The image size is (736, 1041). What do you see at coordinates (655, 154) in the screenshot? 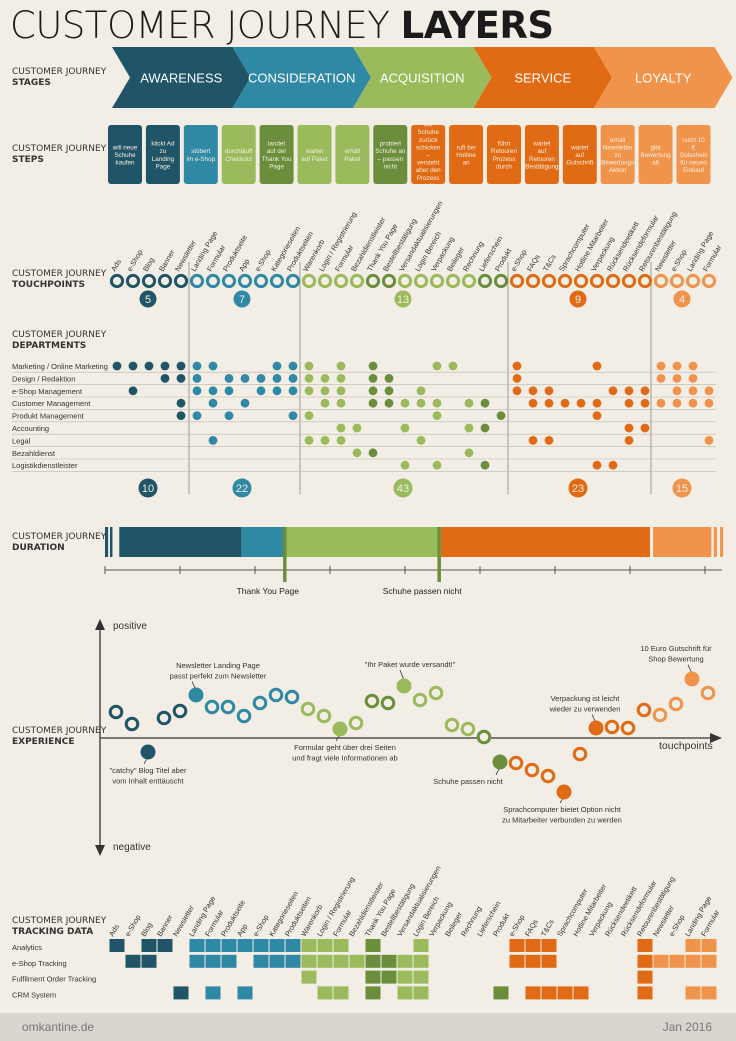
I see `step-card: gibt Bewertung ab` at bounding box center [655, 154].